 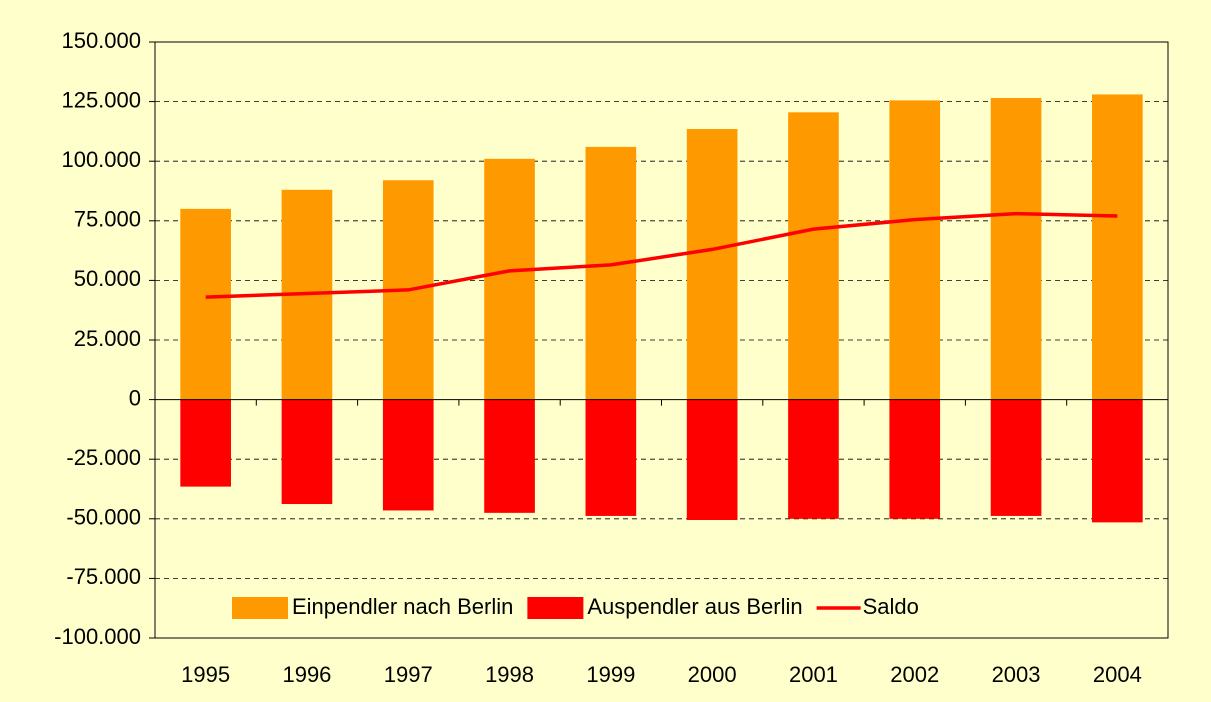 What do you see at coordinates (914, 674) in the screenshot?
I see `x-tick-label: 2002` at bounding box center [914, 674].